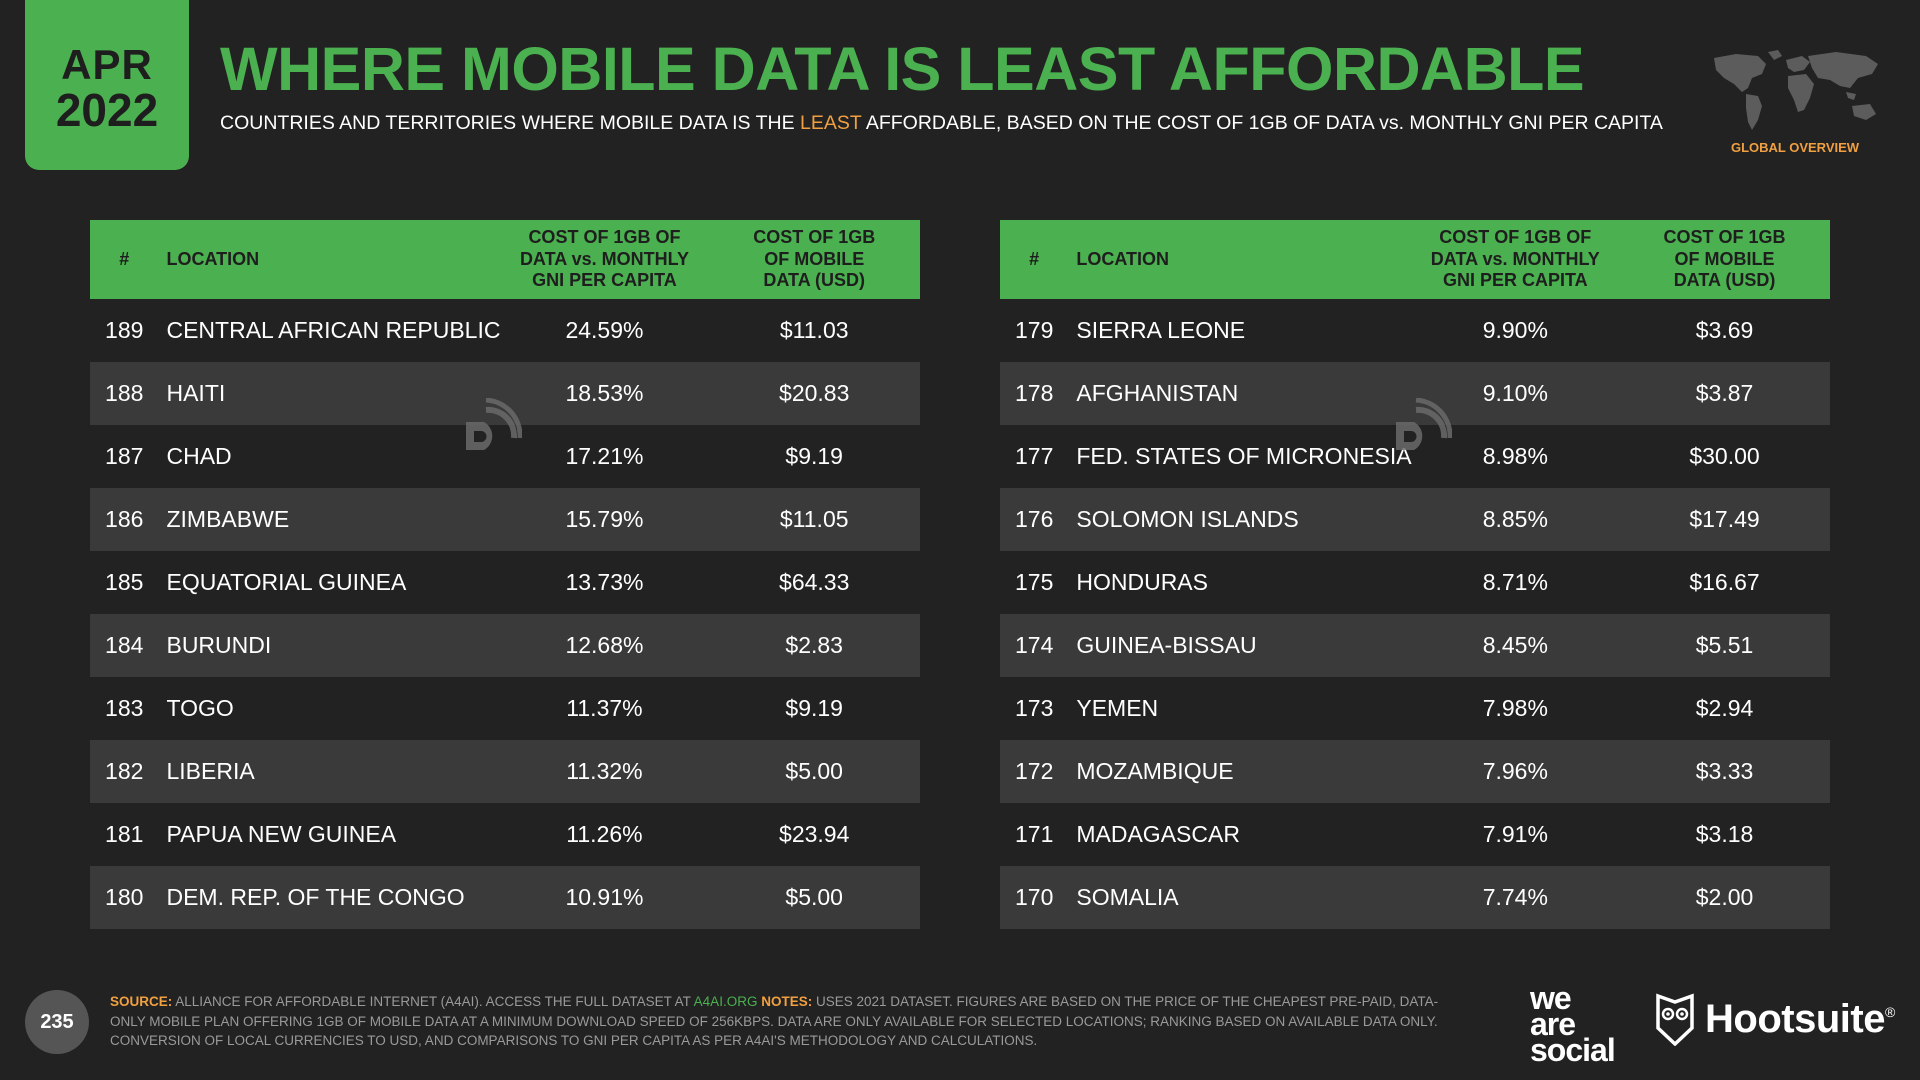 The height and width of the screenshot is (1080, 1920). I want to click on cell-location: YEMEN, so click(1117, 708).